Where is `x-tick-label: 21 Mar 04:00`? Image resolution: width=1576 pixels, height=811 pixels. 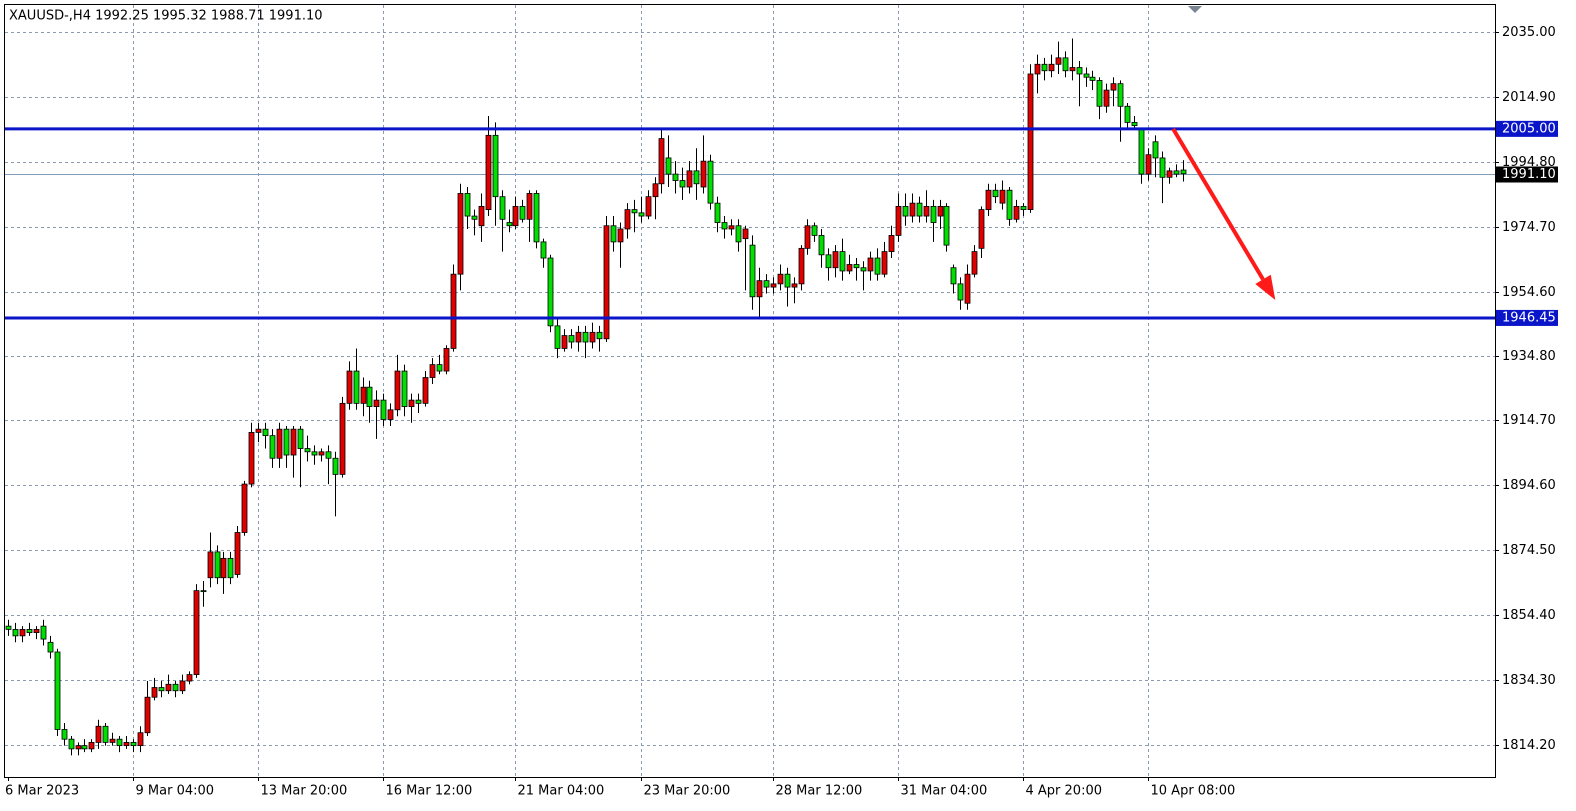
x-tick-label: 21 Mar 04:00 is located at coordinates (561, 791).